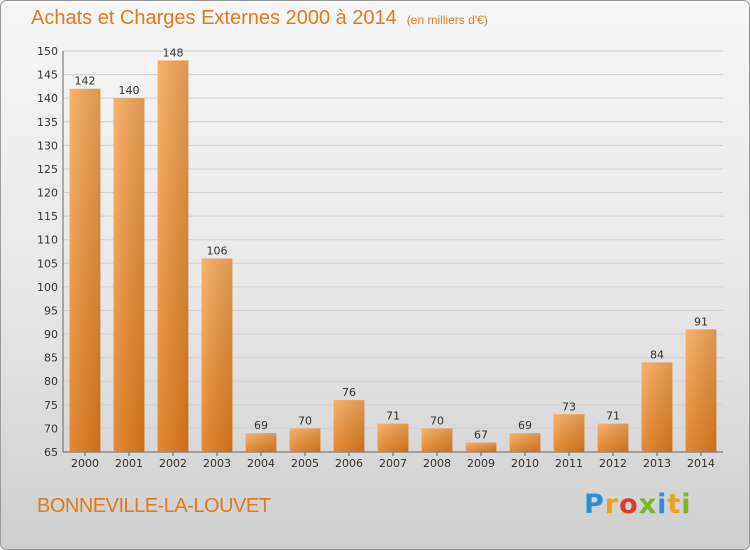 The image size is (750, 550). I want to click on y-tick-label: 105, so click(47, 263).